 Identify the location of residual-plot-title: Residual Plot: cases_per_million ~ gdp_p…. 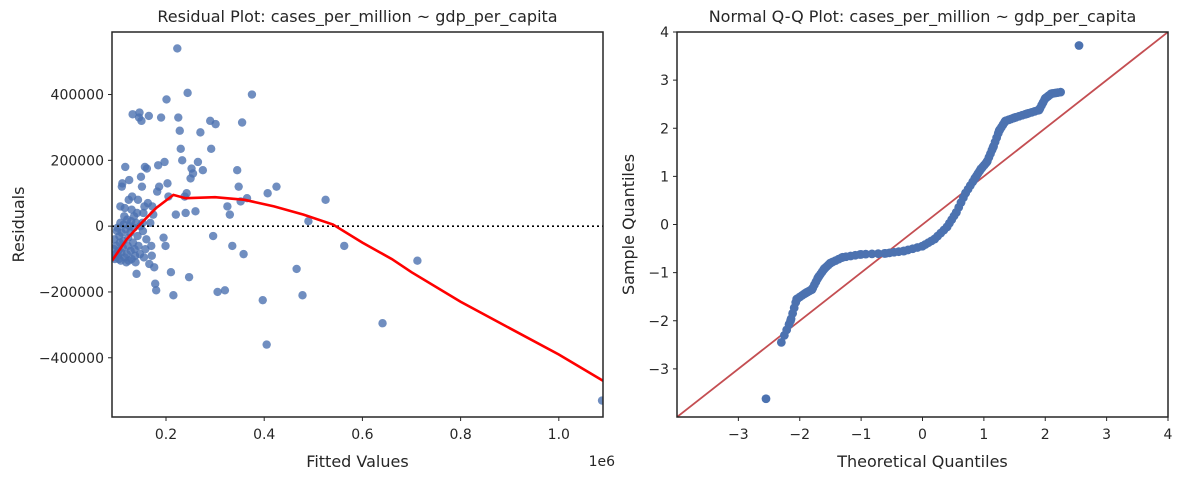
(357, 17).